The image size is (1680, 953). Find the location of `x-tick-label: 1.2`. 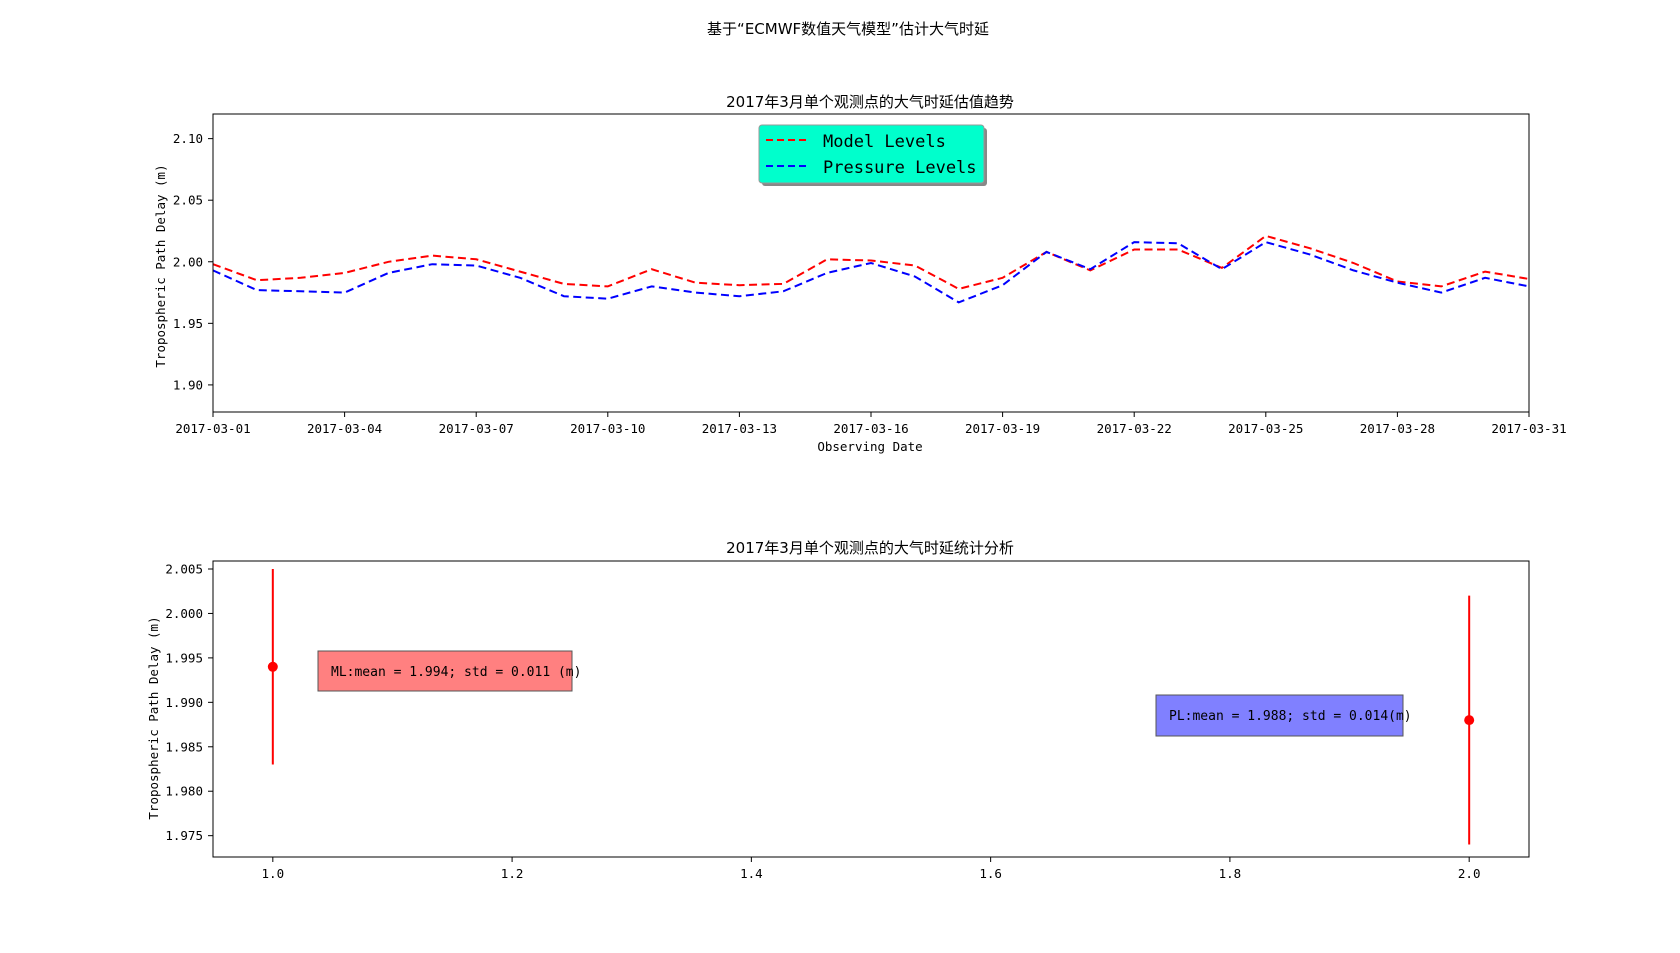

x-tick-label: 1.2 is located at coordinates (512, 873).